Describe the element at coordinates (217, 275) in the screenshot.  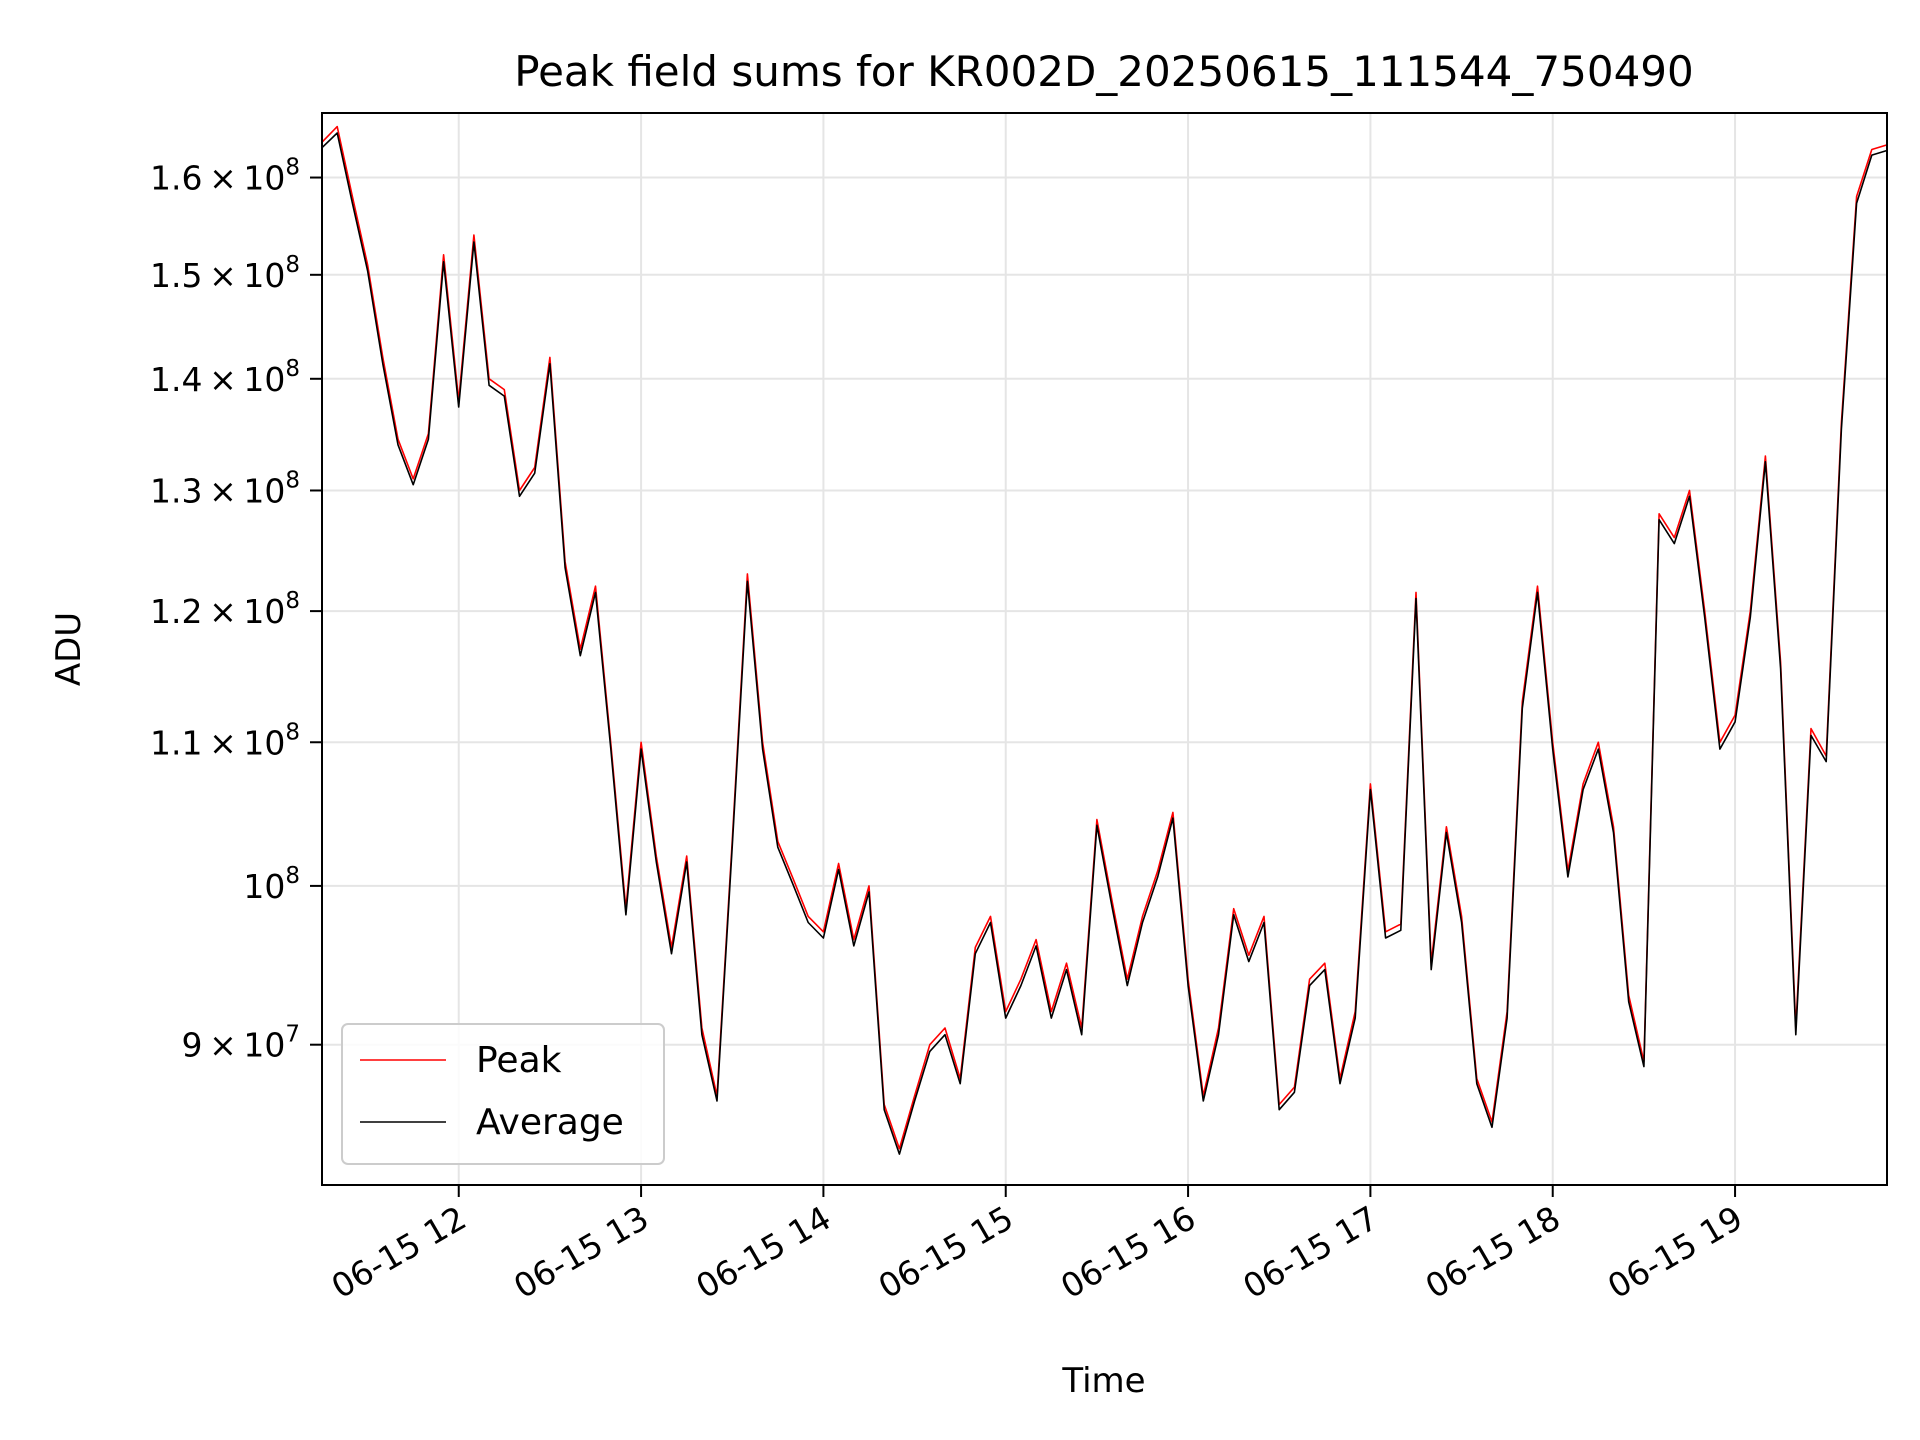
I see `y-tick-base: 1.5 × 10` at that location.